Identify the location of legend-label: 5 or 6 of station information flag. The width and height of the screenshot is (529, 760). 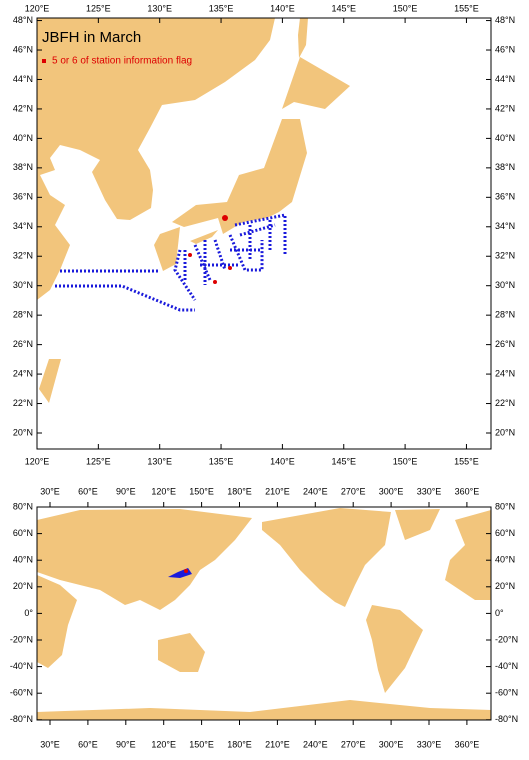
(122, 61).